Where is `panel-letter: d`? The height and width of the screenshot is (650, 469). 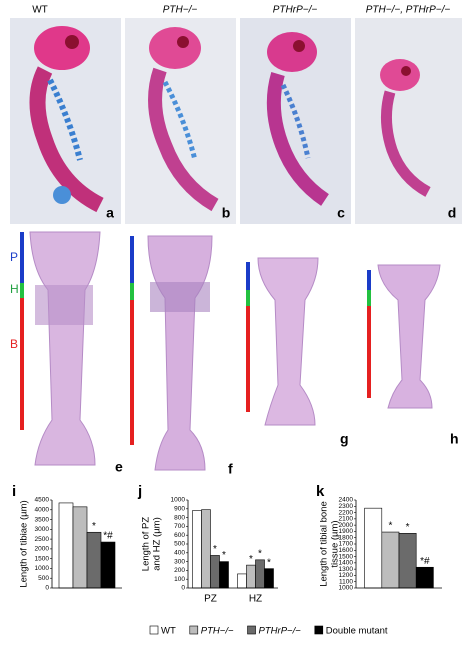 panel-letter: d is located at coordinates (452, 213).